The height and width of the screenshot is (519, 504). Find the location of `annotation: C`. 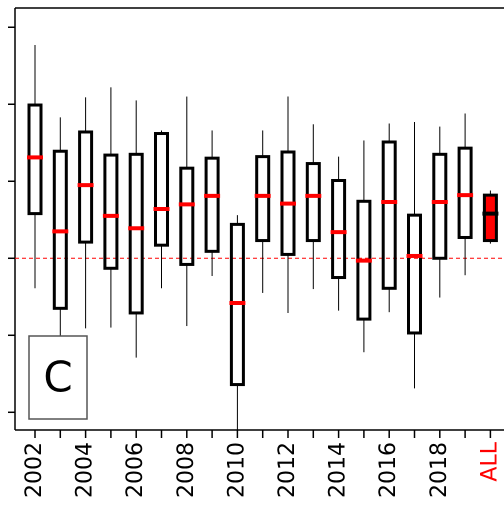

annotation: C is located at coordinates (57, 377).